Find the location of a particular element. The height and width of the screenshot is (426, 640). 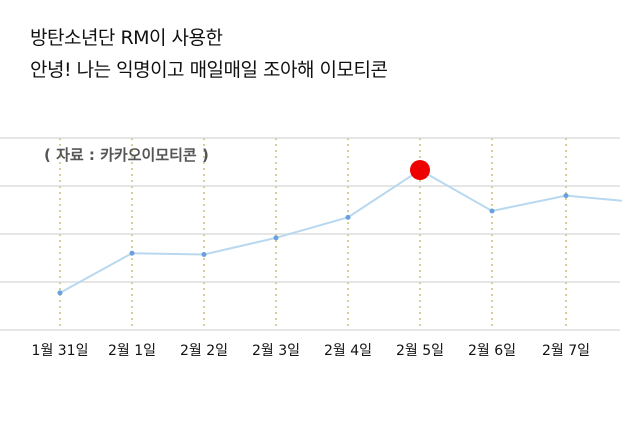

x-tick-label: 2월 2일 is located at coordinates (204, 351).